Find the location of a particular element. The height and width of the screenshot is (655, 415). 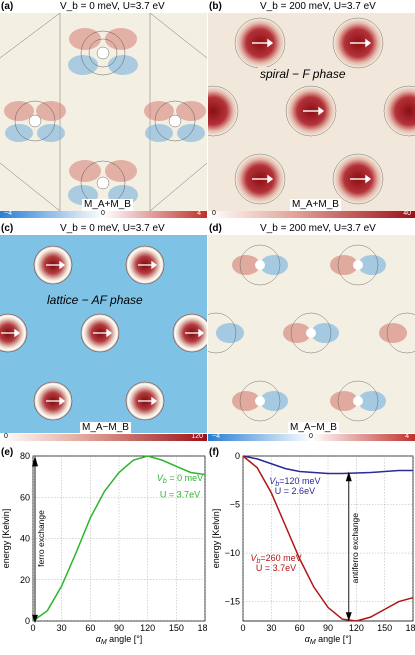

colorbar-max: 40 is located at coordinates (407, 213).